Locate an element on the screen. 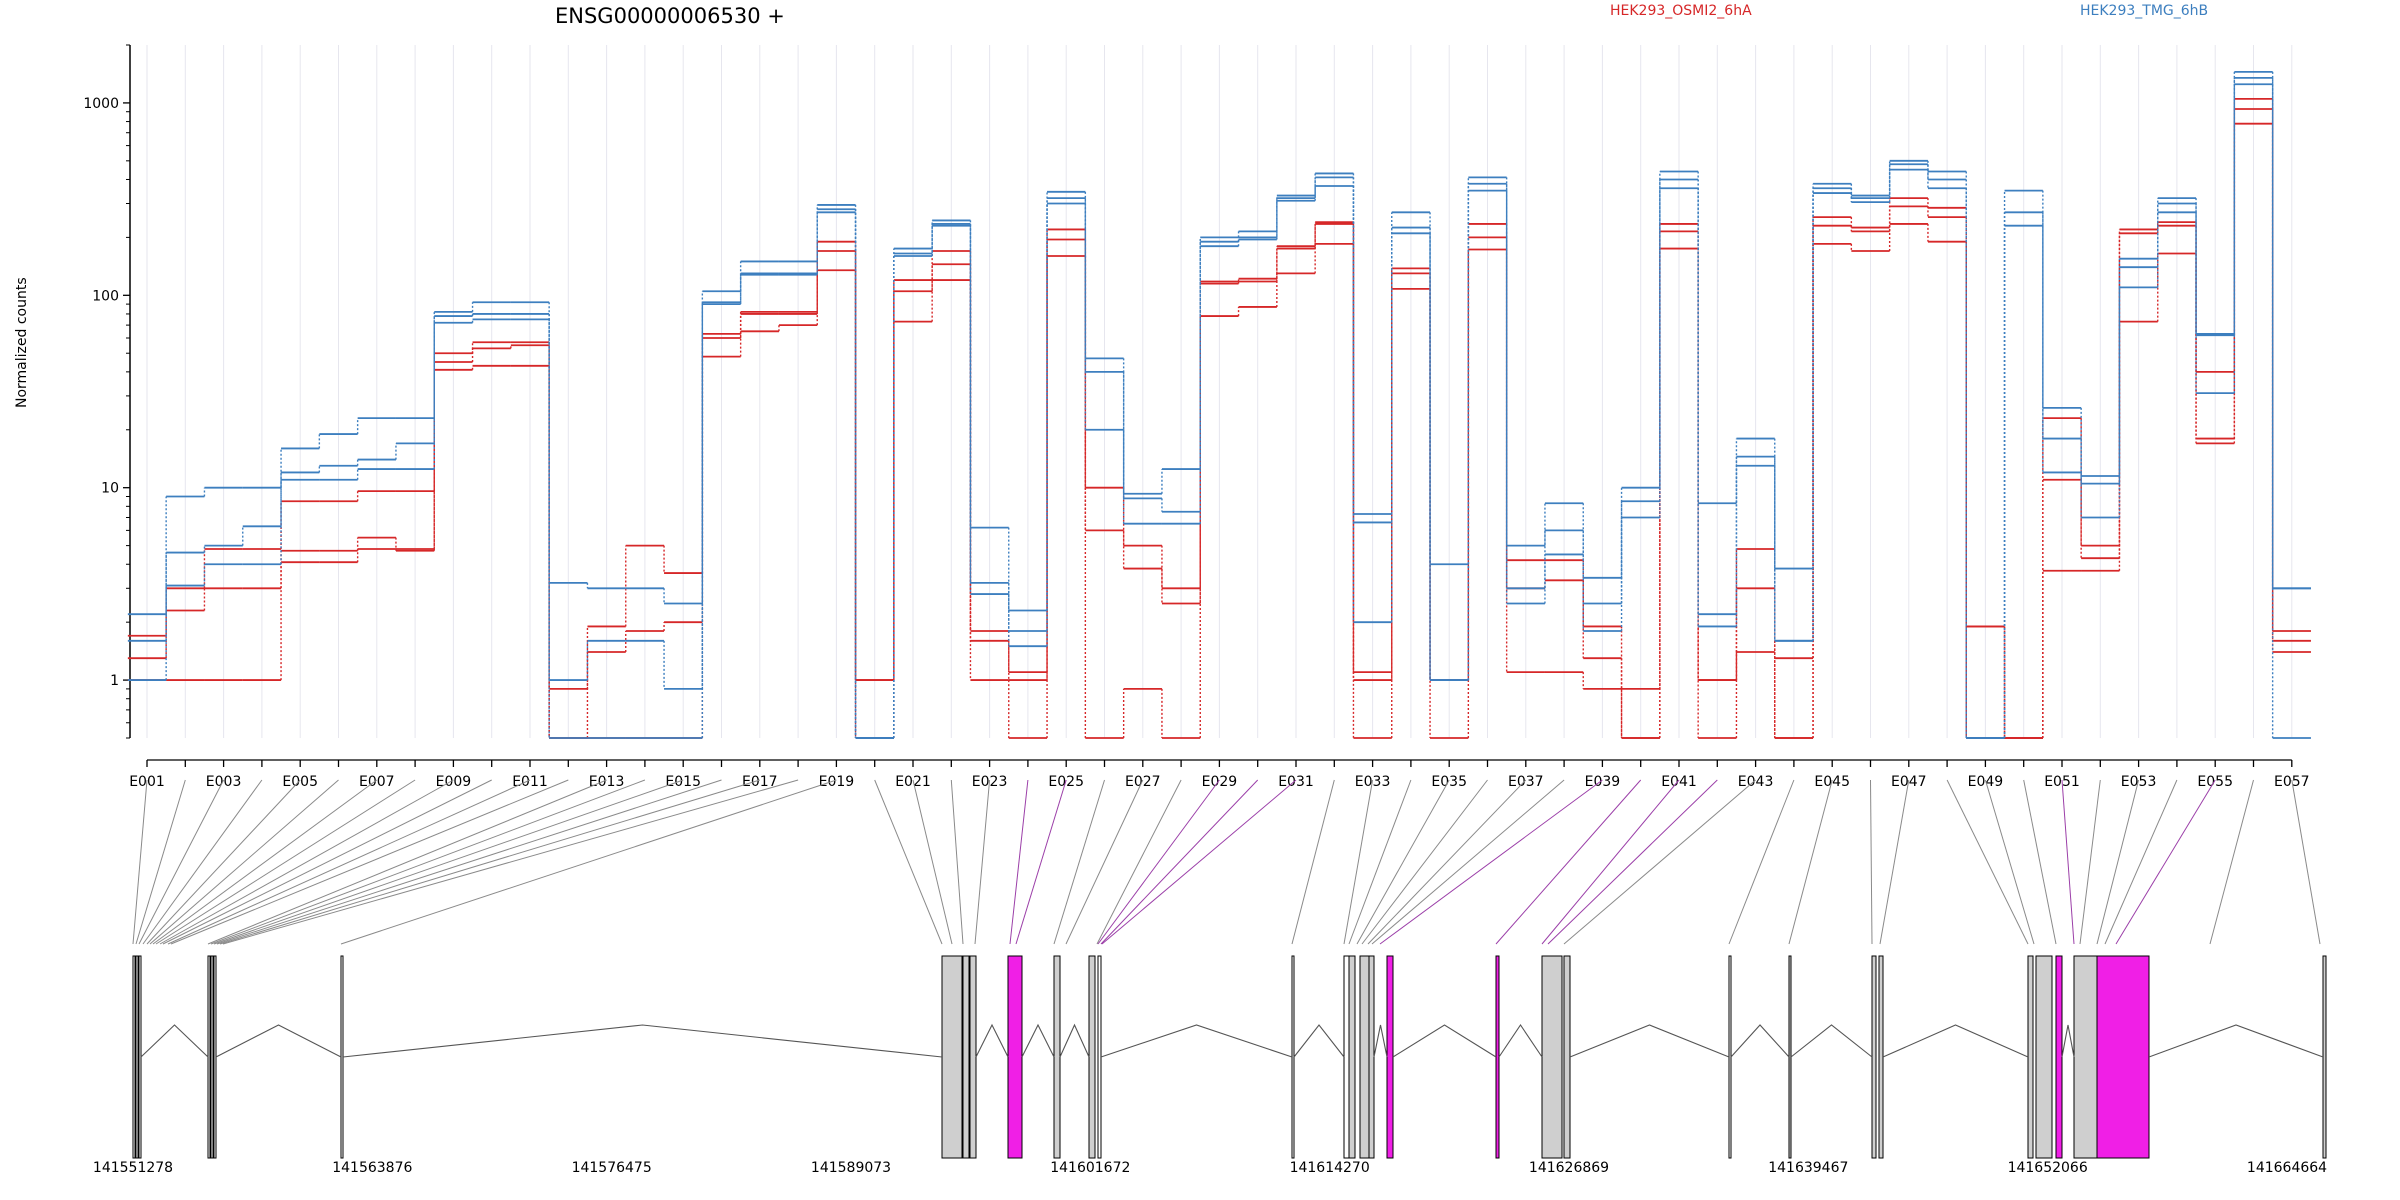 This screenshot has width=2400, height=1200. x-tick-label: E017 is located at coordinates (760, 782).